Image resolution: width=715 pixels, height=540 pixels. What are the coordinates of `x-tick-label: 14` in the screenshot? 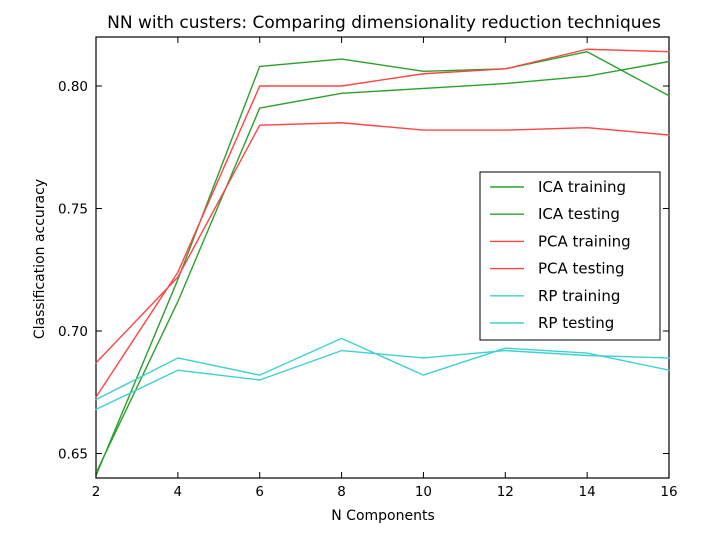 It's located at (587, 492).